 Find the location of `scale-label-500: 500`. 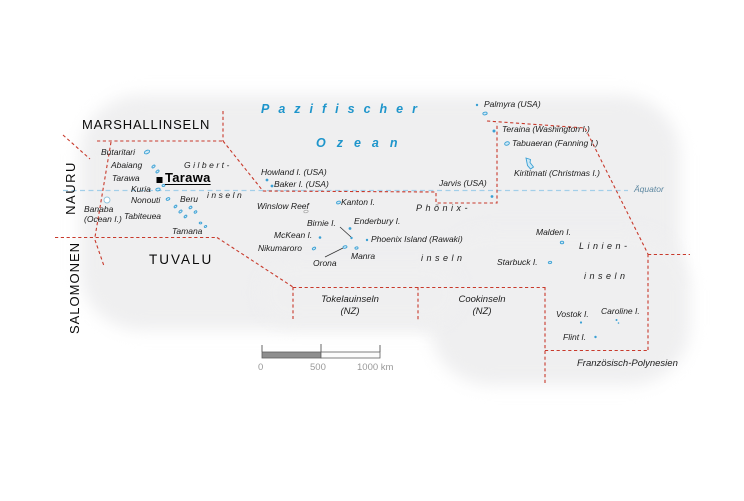

scale-label-500: 500 is located at coordinates (318, 367).